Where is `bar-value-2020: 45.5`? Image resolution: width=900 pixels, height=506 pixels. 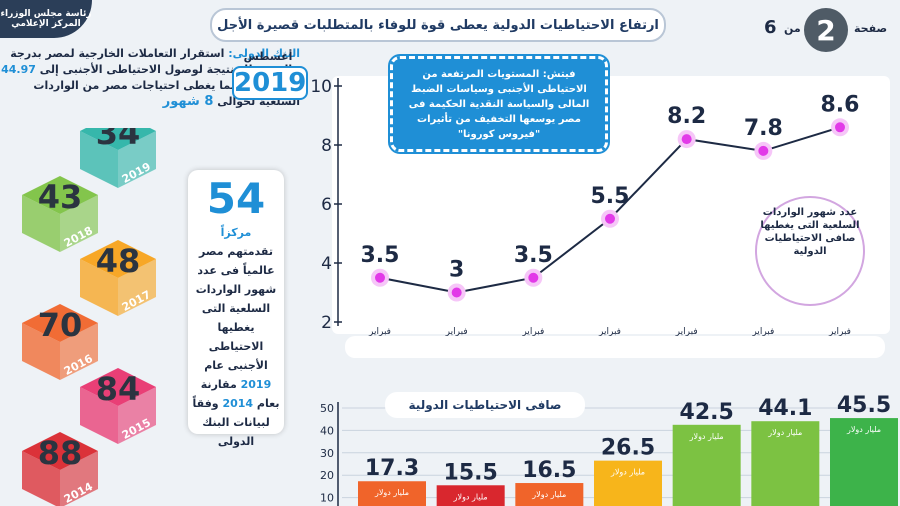
bar-value-2020: 45.5 is located at coordinates (864, 405).